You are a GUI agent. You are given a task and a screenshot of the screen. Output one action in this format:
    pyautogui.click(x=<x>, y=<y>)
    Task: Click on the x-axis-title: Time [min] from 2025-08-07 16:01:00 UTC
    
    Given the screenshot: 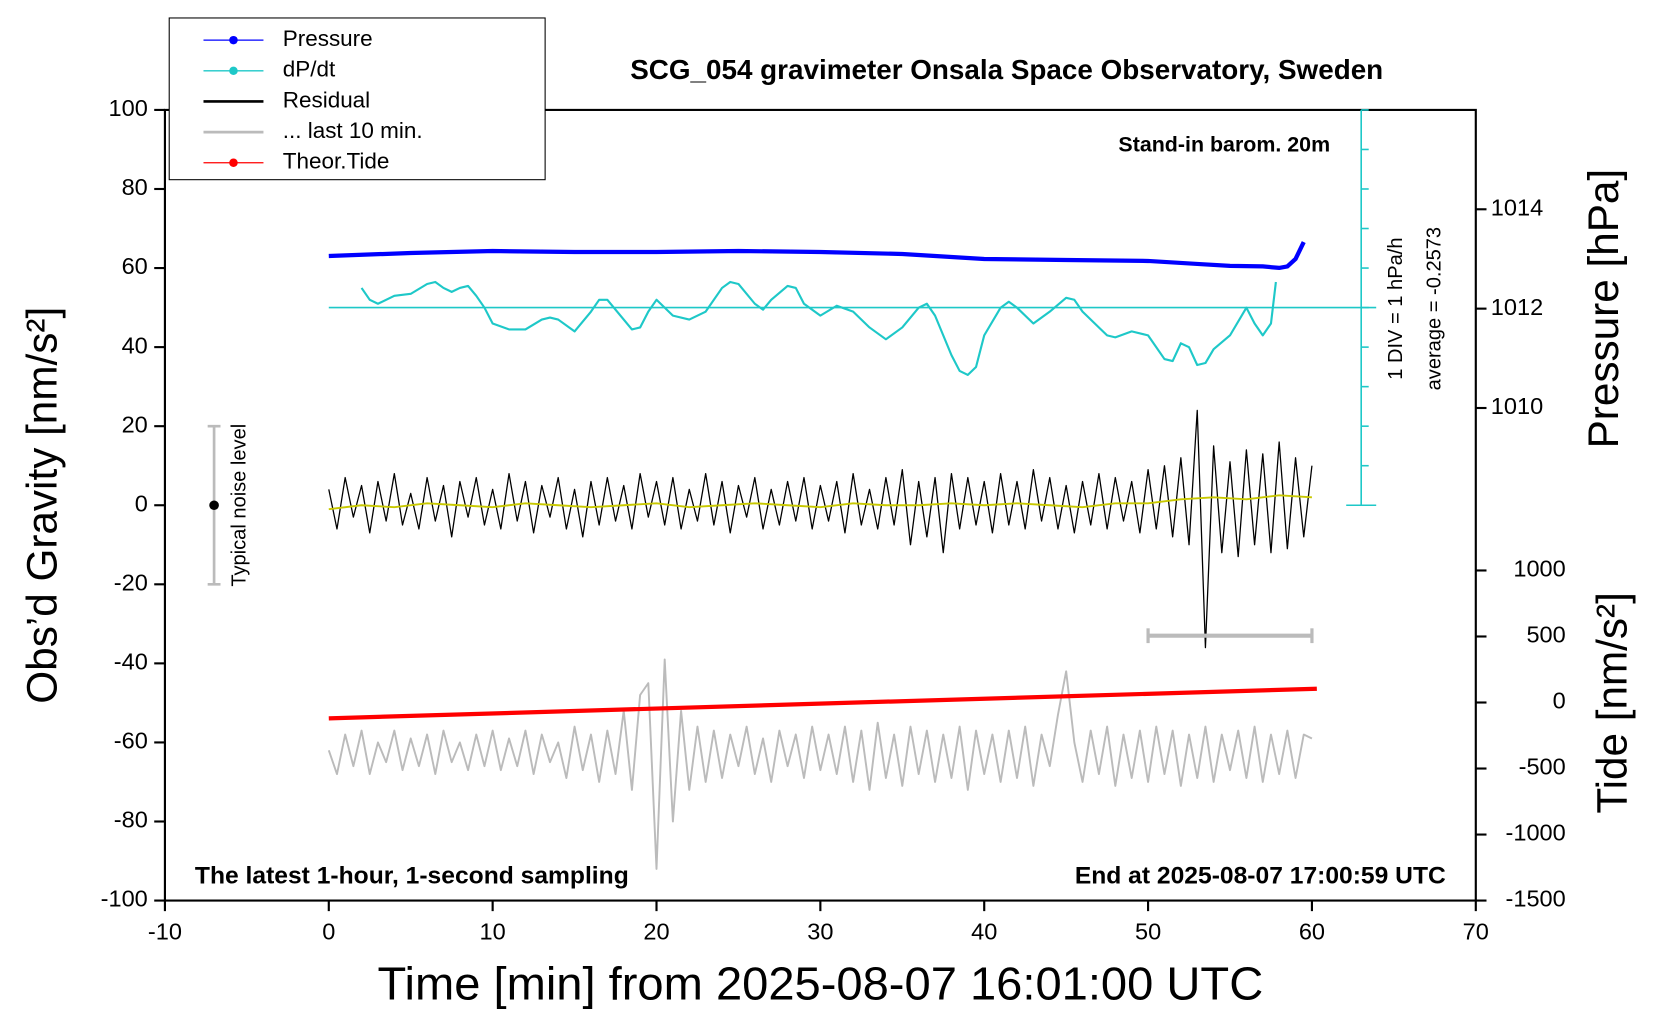 What is the action you would take?
    pyautogui.click(x=820, y=984)
    